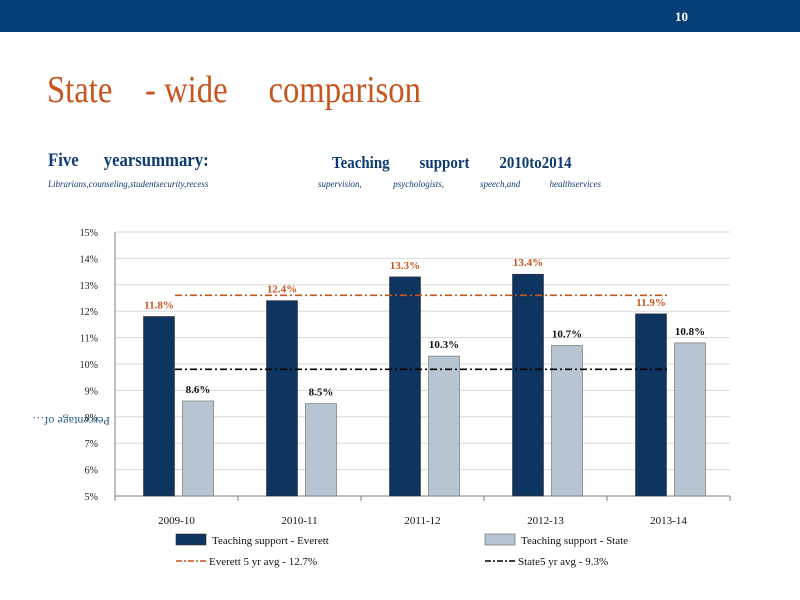 The height and width of the screenshot is (600, 800). I want to click on data-label-state: 10.8%, so click(690, 332).